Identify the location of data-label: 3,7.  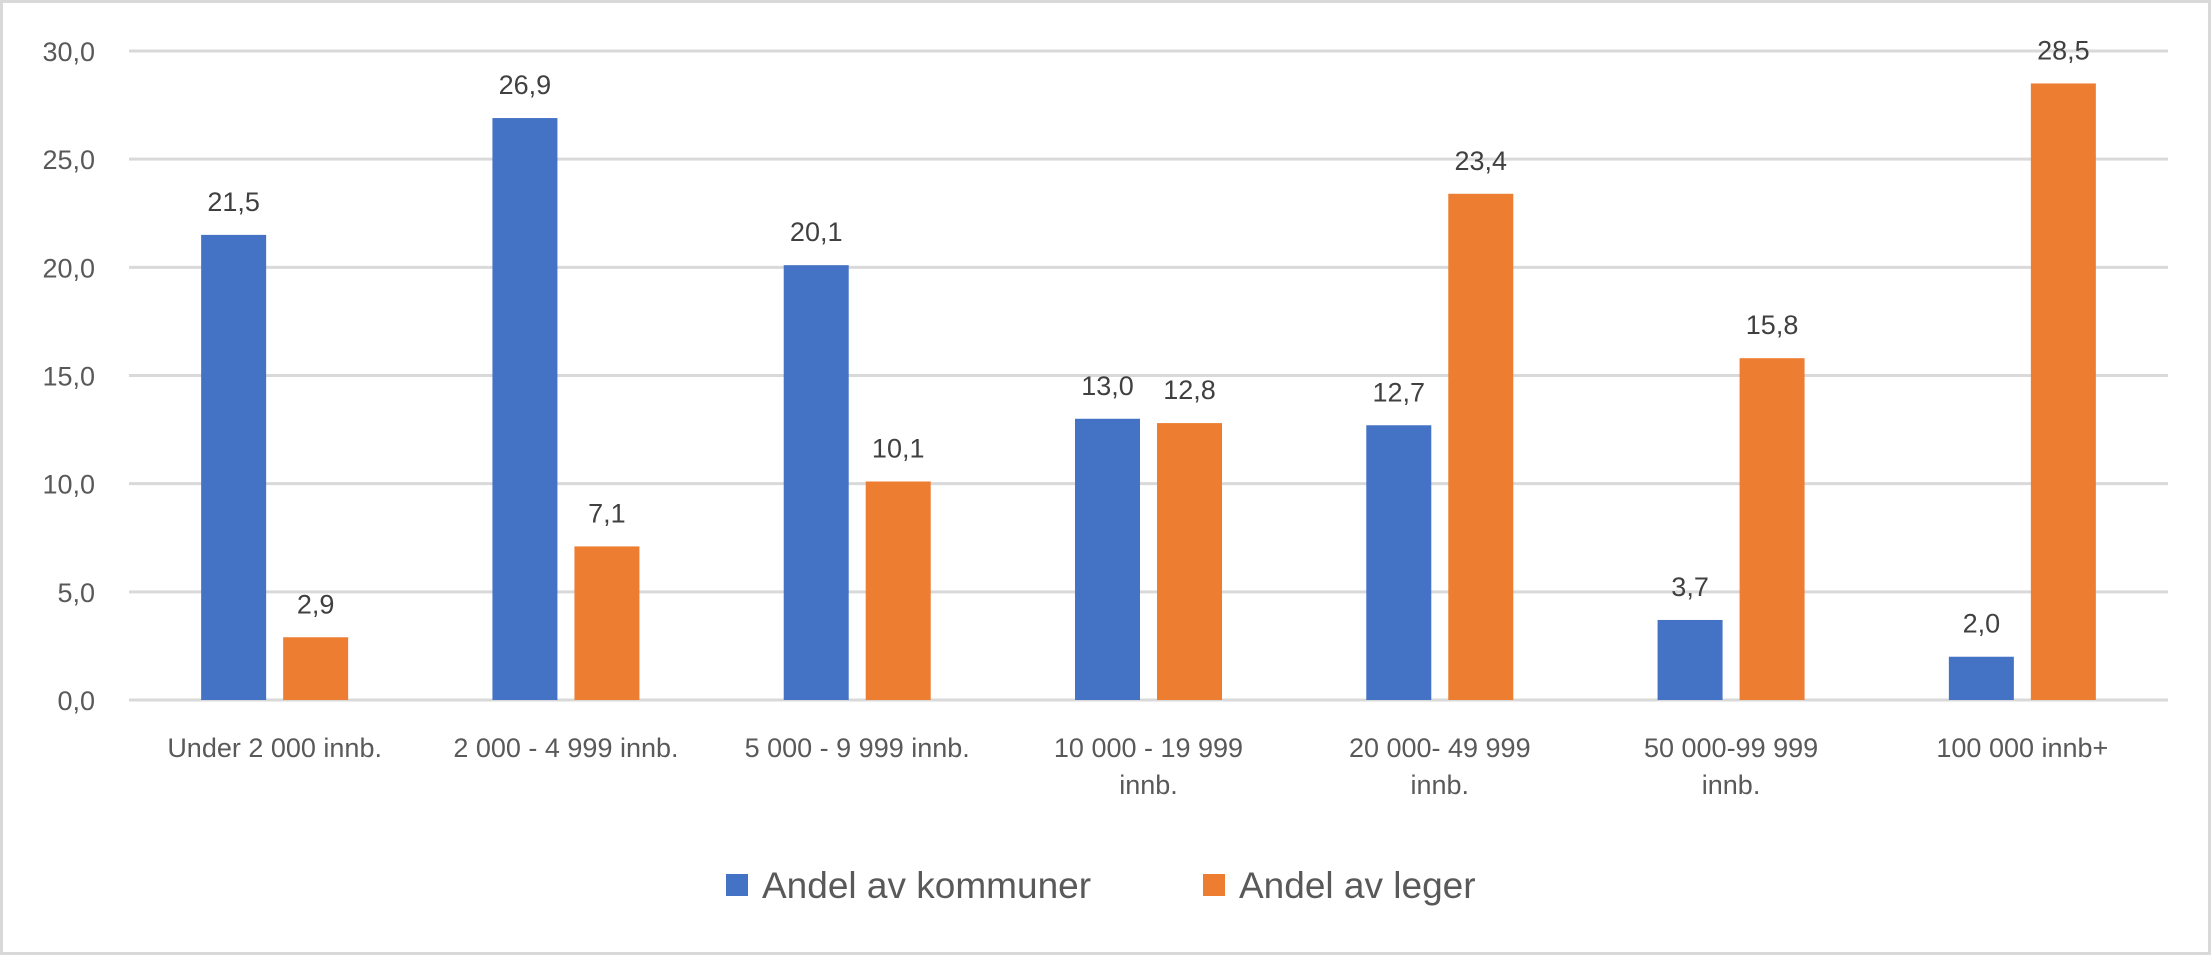
(1690, 587).